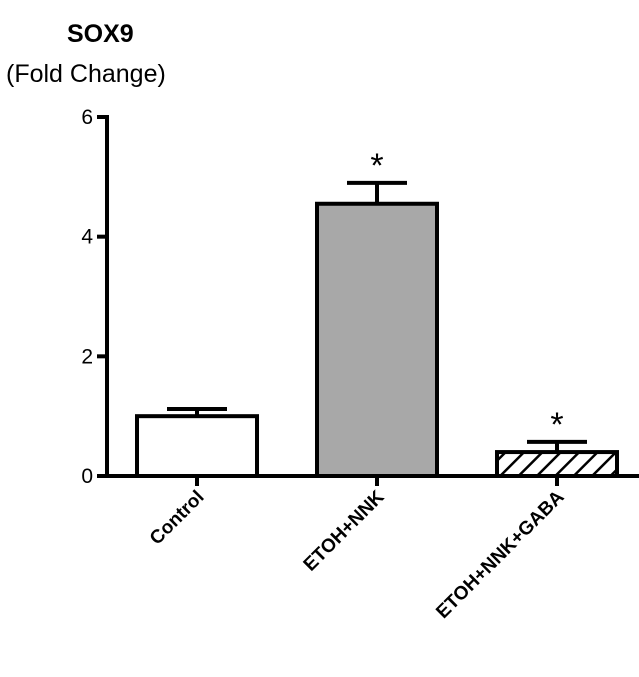 Image resolution: width=639 pixels, height=677 pixels. Describe the element at coordinates (372, 480) in the screenshot. I see `x-axis` at that location.